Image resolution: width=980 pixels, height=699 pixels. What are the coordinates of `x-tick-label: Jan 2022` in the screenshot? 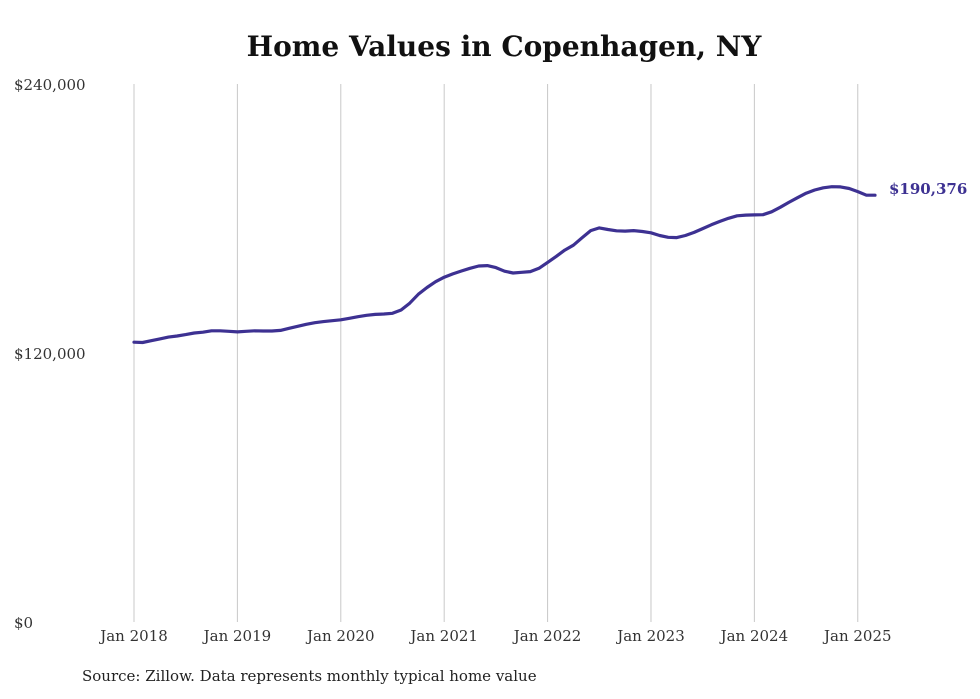 It's located at (547, 636).